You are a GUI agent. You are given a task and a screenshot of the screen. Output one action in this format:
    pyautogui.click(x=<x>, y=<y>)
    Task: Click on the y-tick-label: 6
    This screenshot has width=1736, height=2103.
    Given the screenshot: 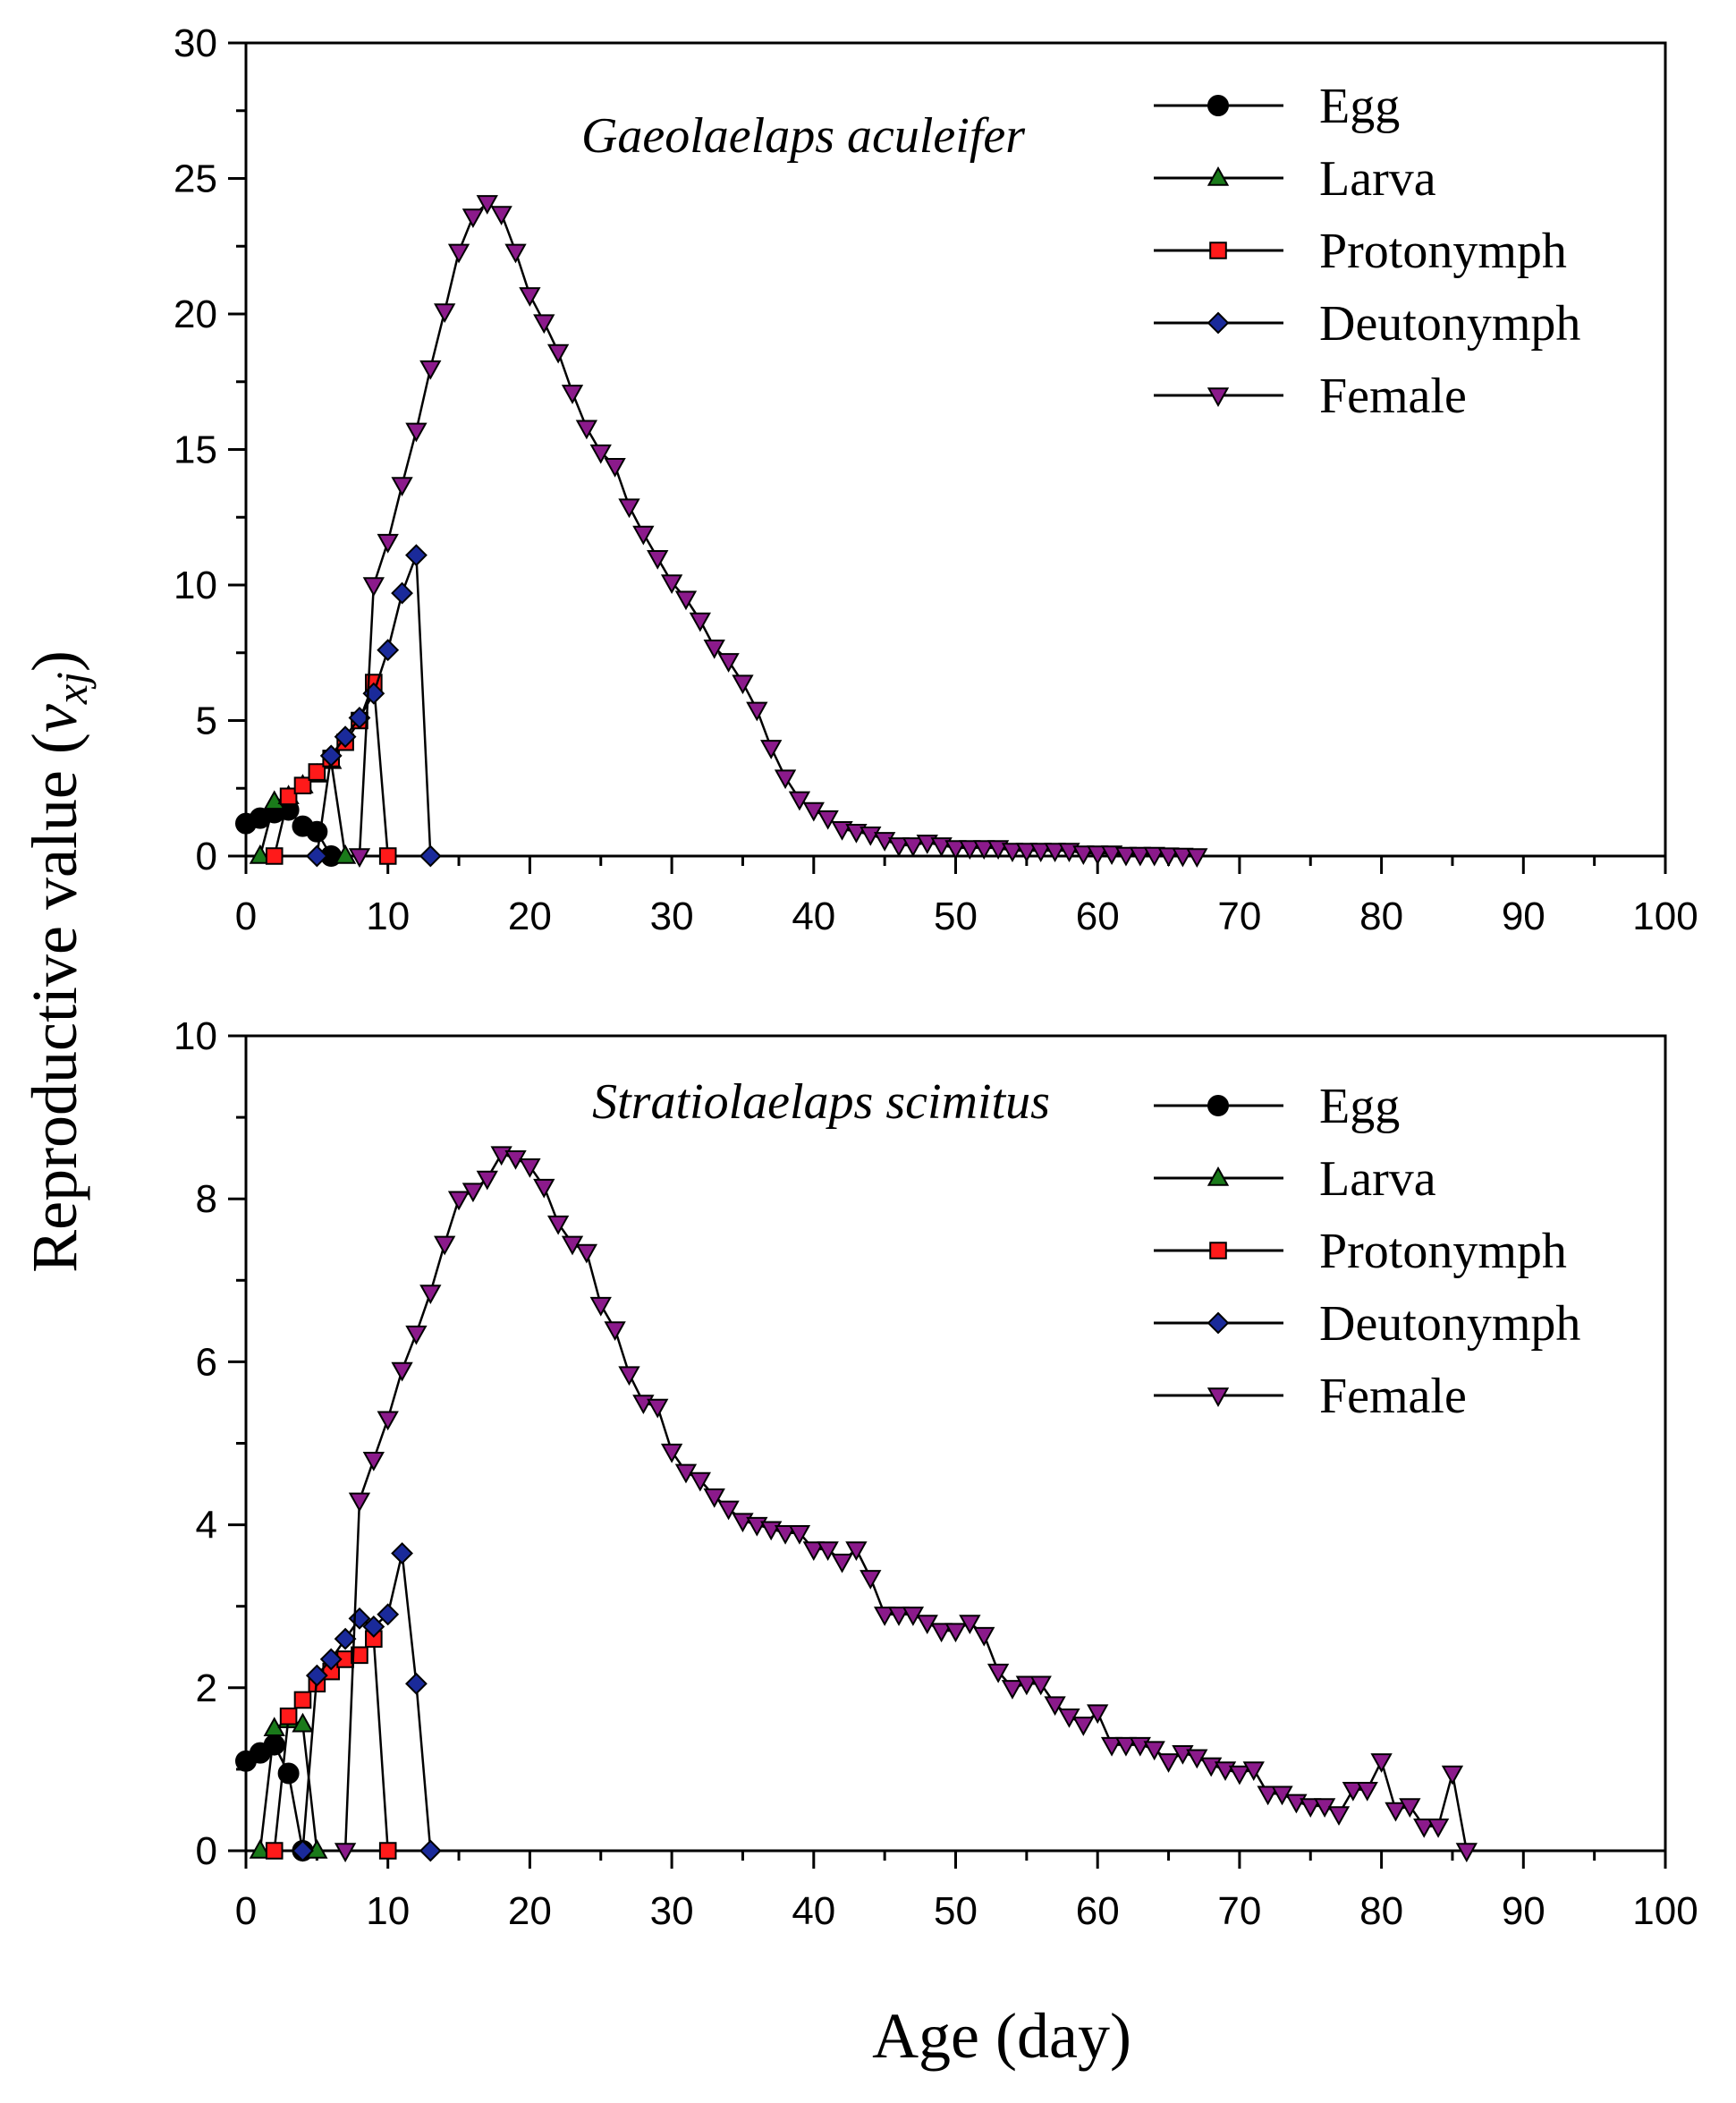 What is the action you would take?
    pyautogui.click(x=206, y=1362)
    